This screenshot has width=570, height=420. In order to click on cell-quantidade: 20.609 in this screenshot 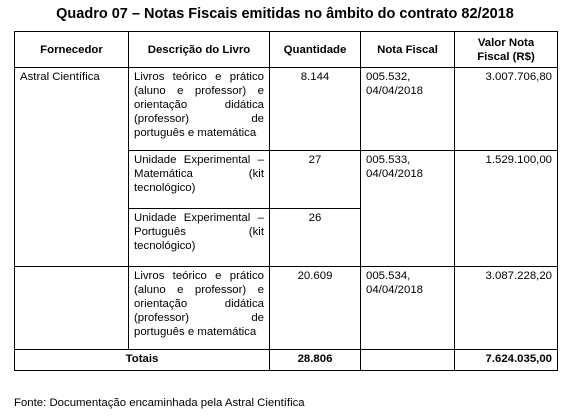, I will do `click(315, 308)`.